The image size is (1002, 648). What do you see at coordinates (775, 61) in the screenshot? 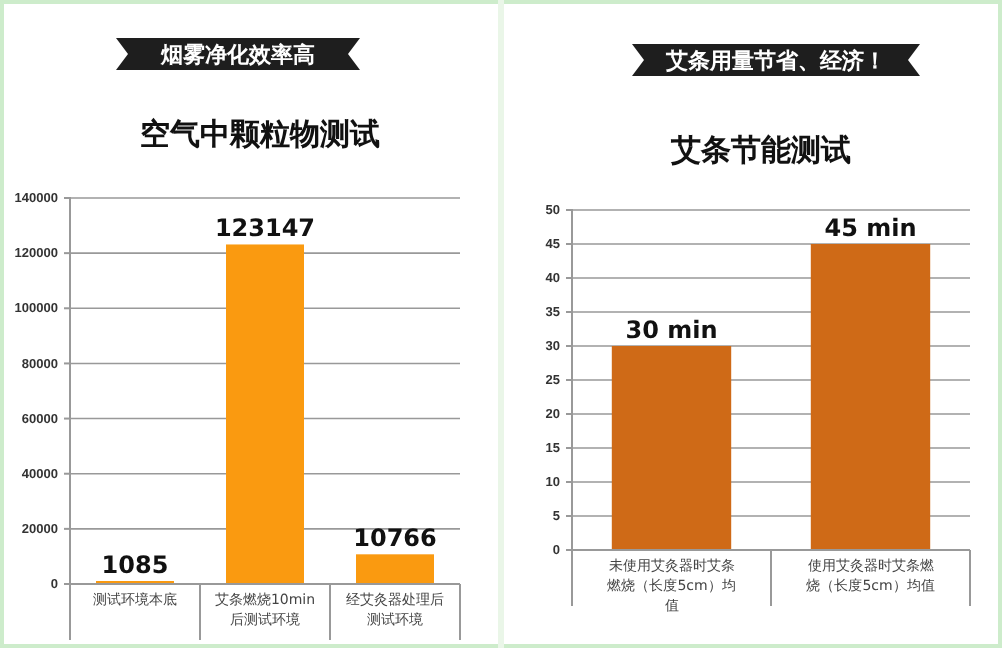
I see `chart-title: 艾条用量节省、经济！` at bounding box center [775, 61].